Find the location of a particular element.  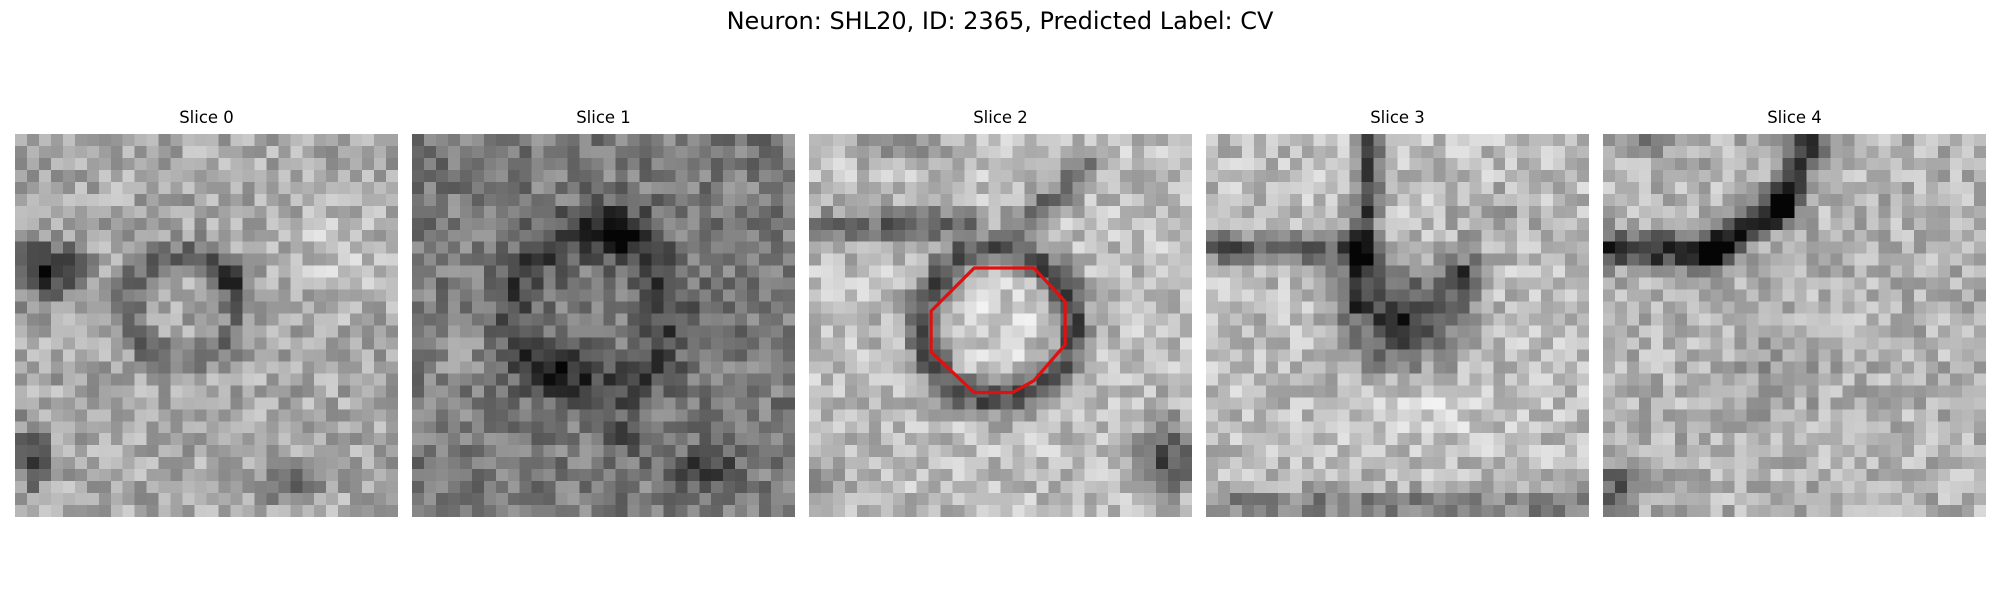

slice-panel-1: Slice 1 is located at coordinates (603, 312).